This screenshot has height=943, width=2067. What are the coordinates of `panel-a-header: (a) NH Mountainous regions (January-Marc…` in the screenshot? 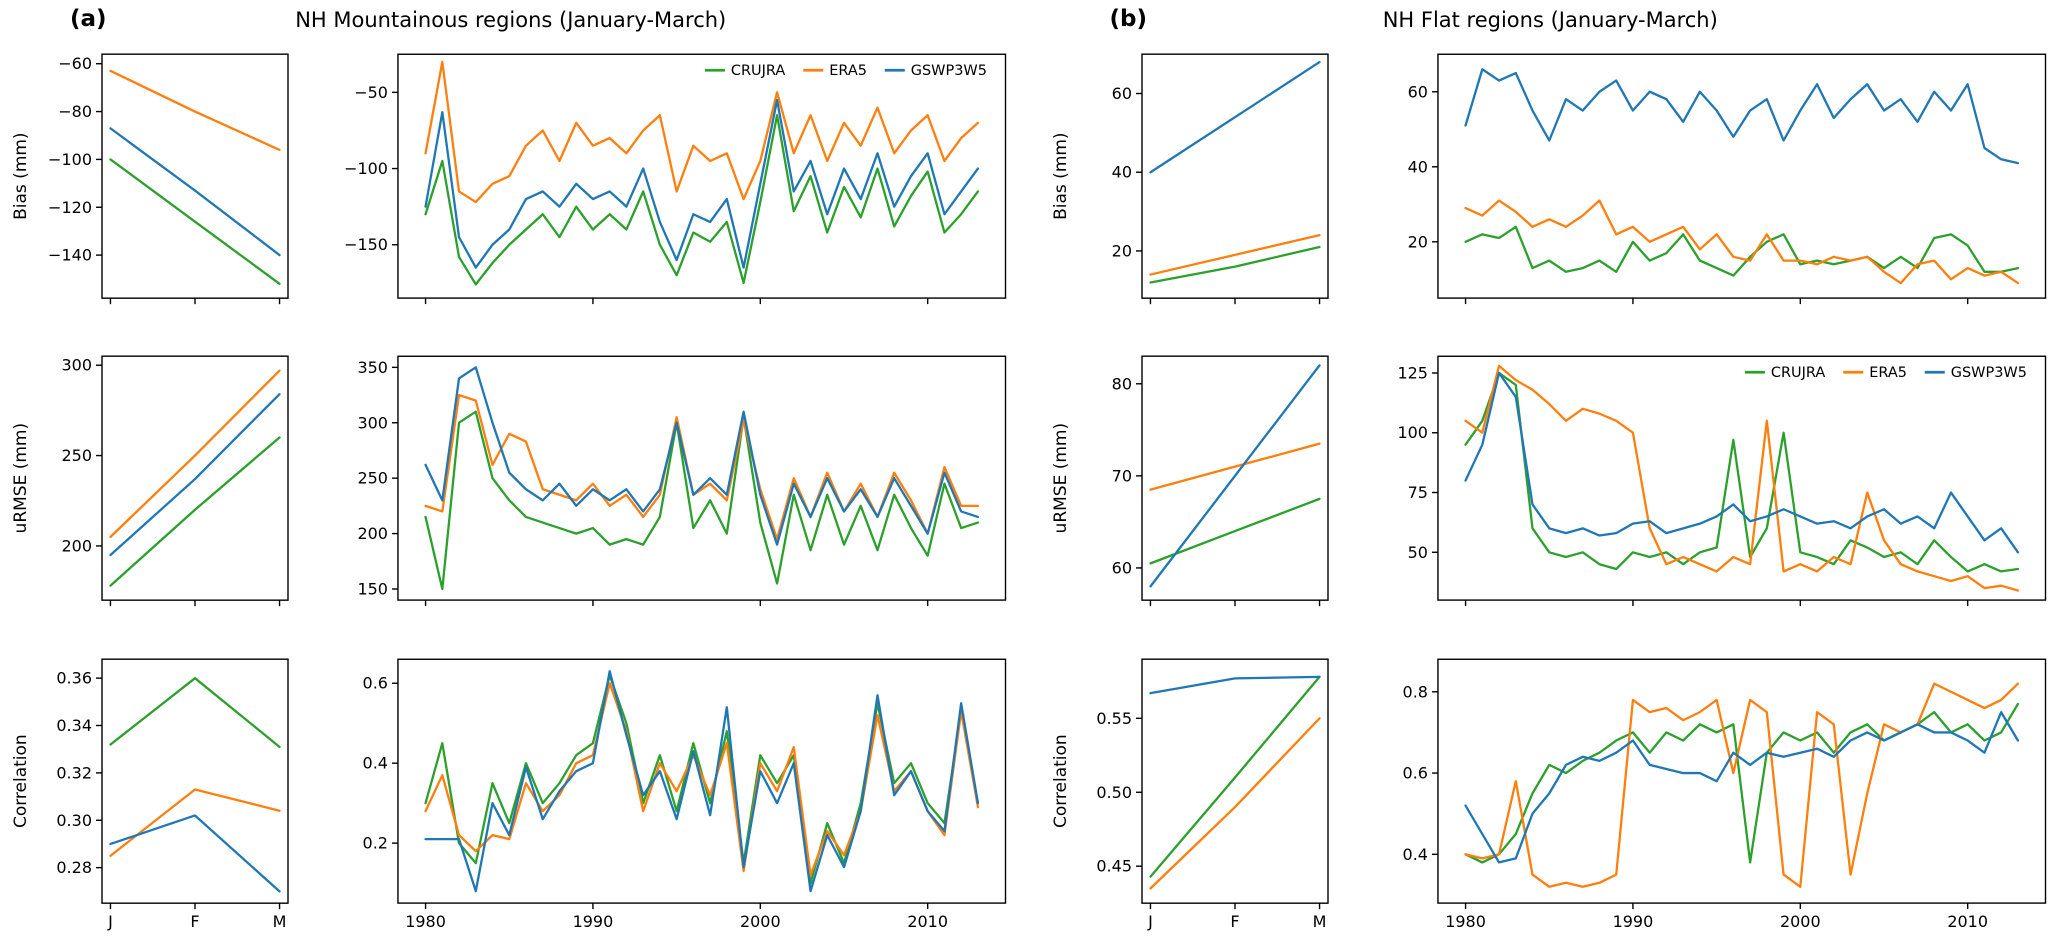 It's located at (511, 25).